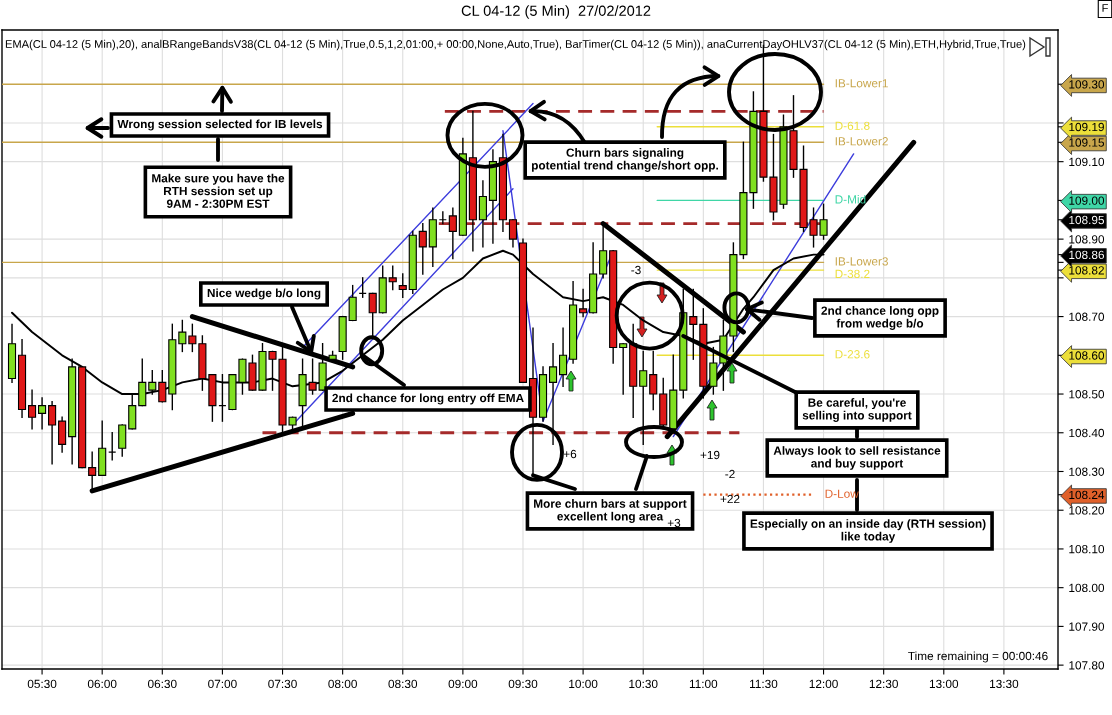 This screenshot has width=1112, height=715. What do you see at coordinates (1087, 549) in the screenshot?
I see `y-tick-label: 108.10` at bounding box center [1087, 549].